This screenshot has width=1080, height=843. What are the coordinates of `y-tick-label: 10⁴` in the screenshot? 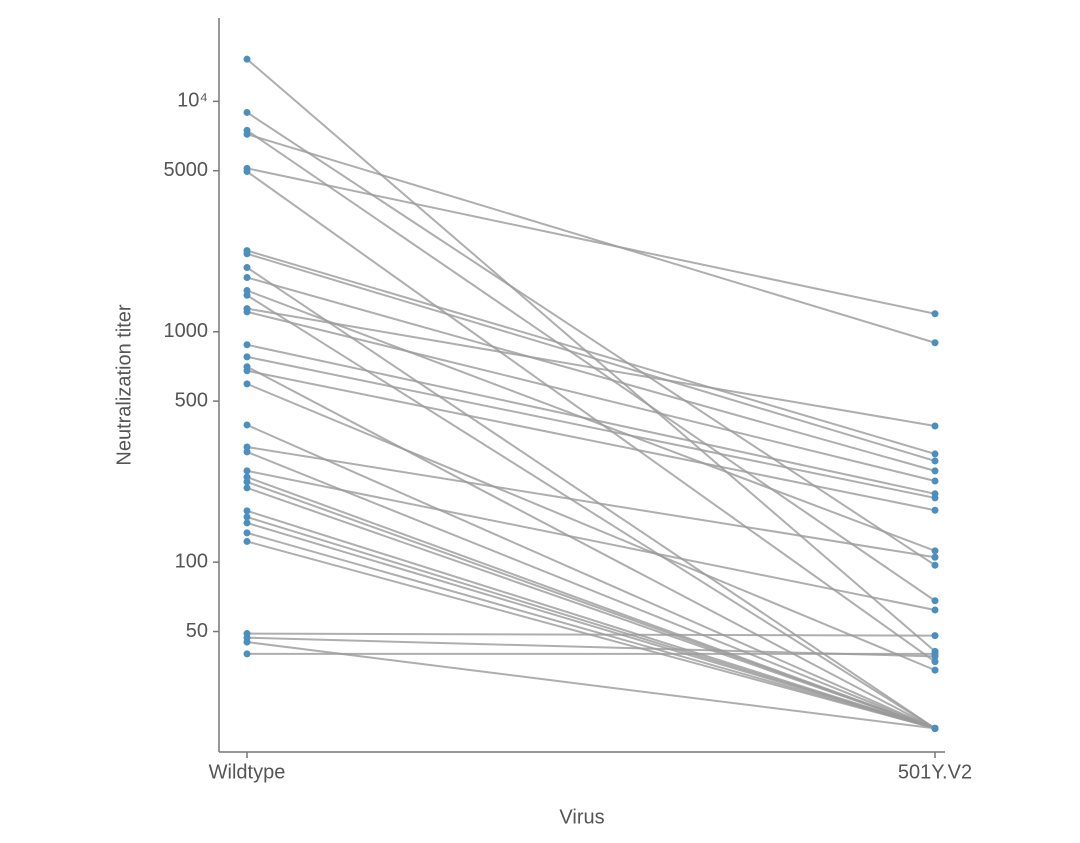 It's located at (192, 101).